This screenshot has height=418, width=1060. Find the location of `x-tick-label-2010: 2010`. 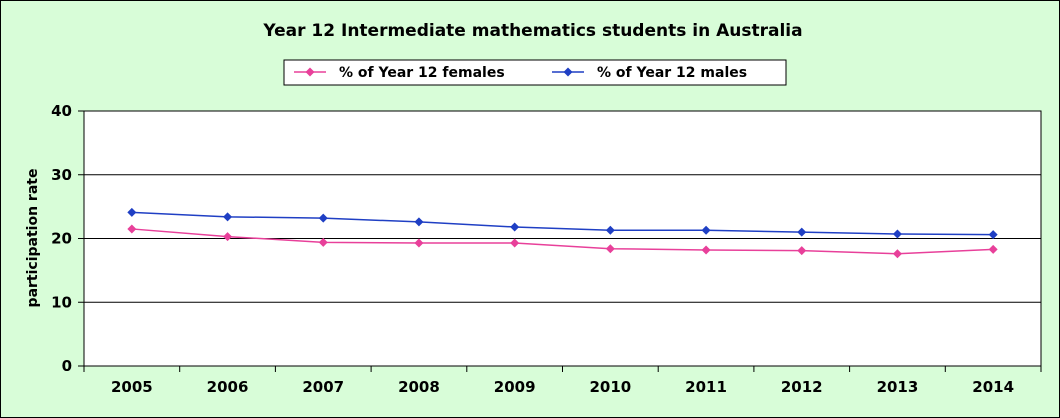

x-tick-label-2010: 2010 is located at coordinates (610, 387).